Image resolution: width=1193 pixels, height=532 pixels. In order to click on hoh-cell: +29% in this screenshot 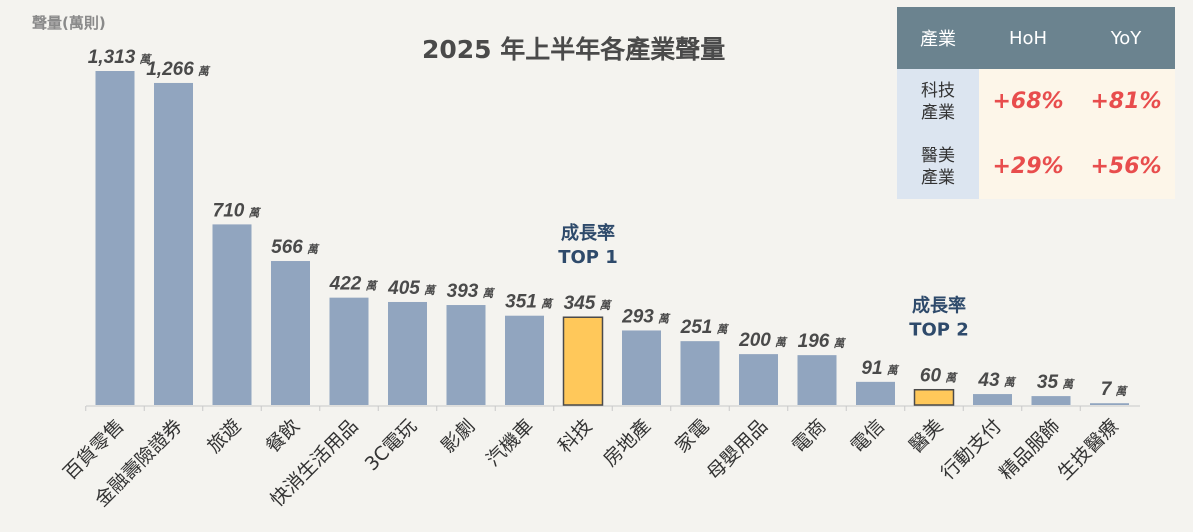, I will do `click(1028, 166)`.